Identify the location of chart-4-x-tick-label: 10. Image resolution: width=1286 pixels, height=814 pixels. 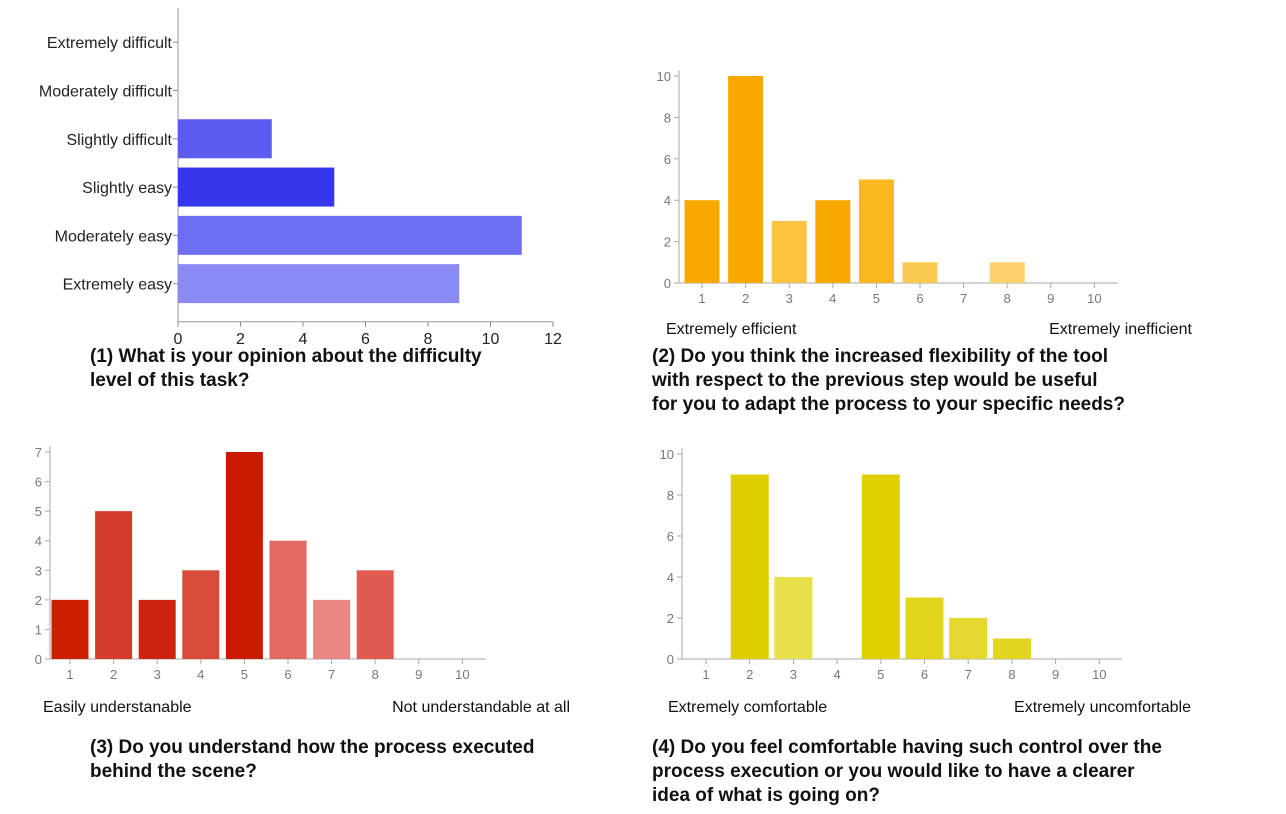
(1099, 674).